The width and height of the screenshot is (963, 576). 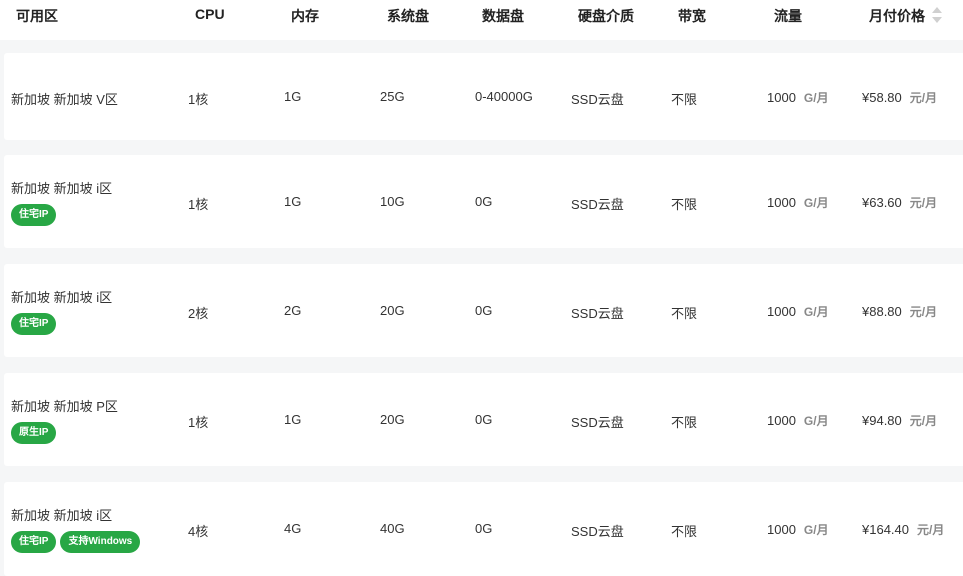 I want to click on zone-name: 新加坡 新加坡 P区, so click(x=64, y=406).